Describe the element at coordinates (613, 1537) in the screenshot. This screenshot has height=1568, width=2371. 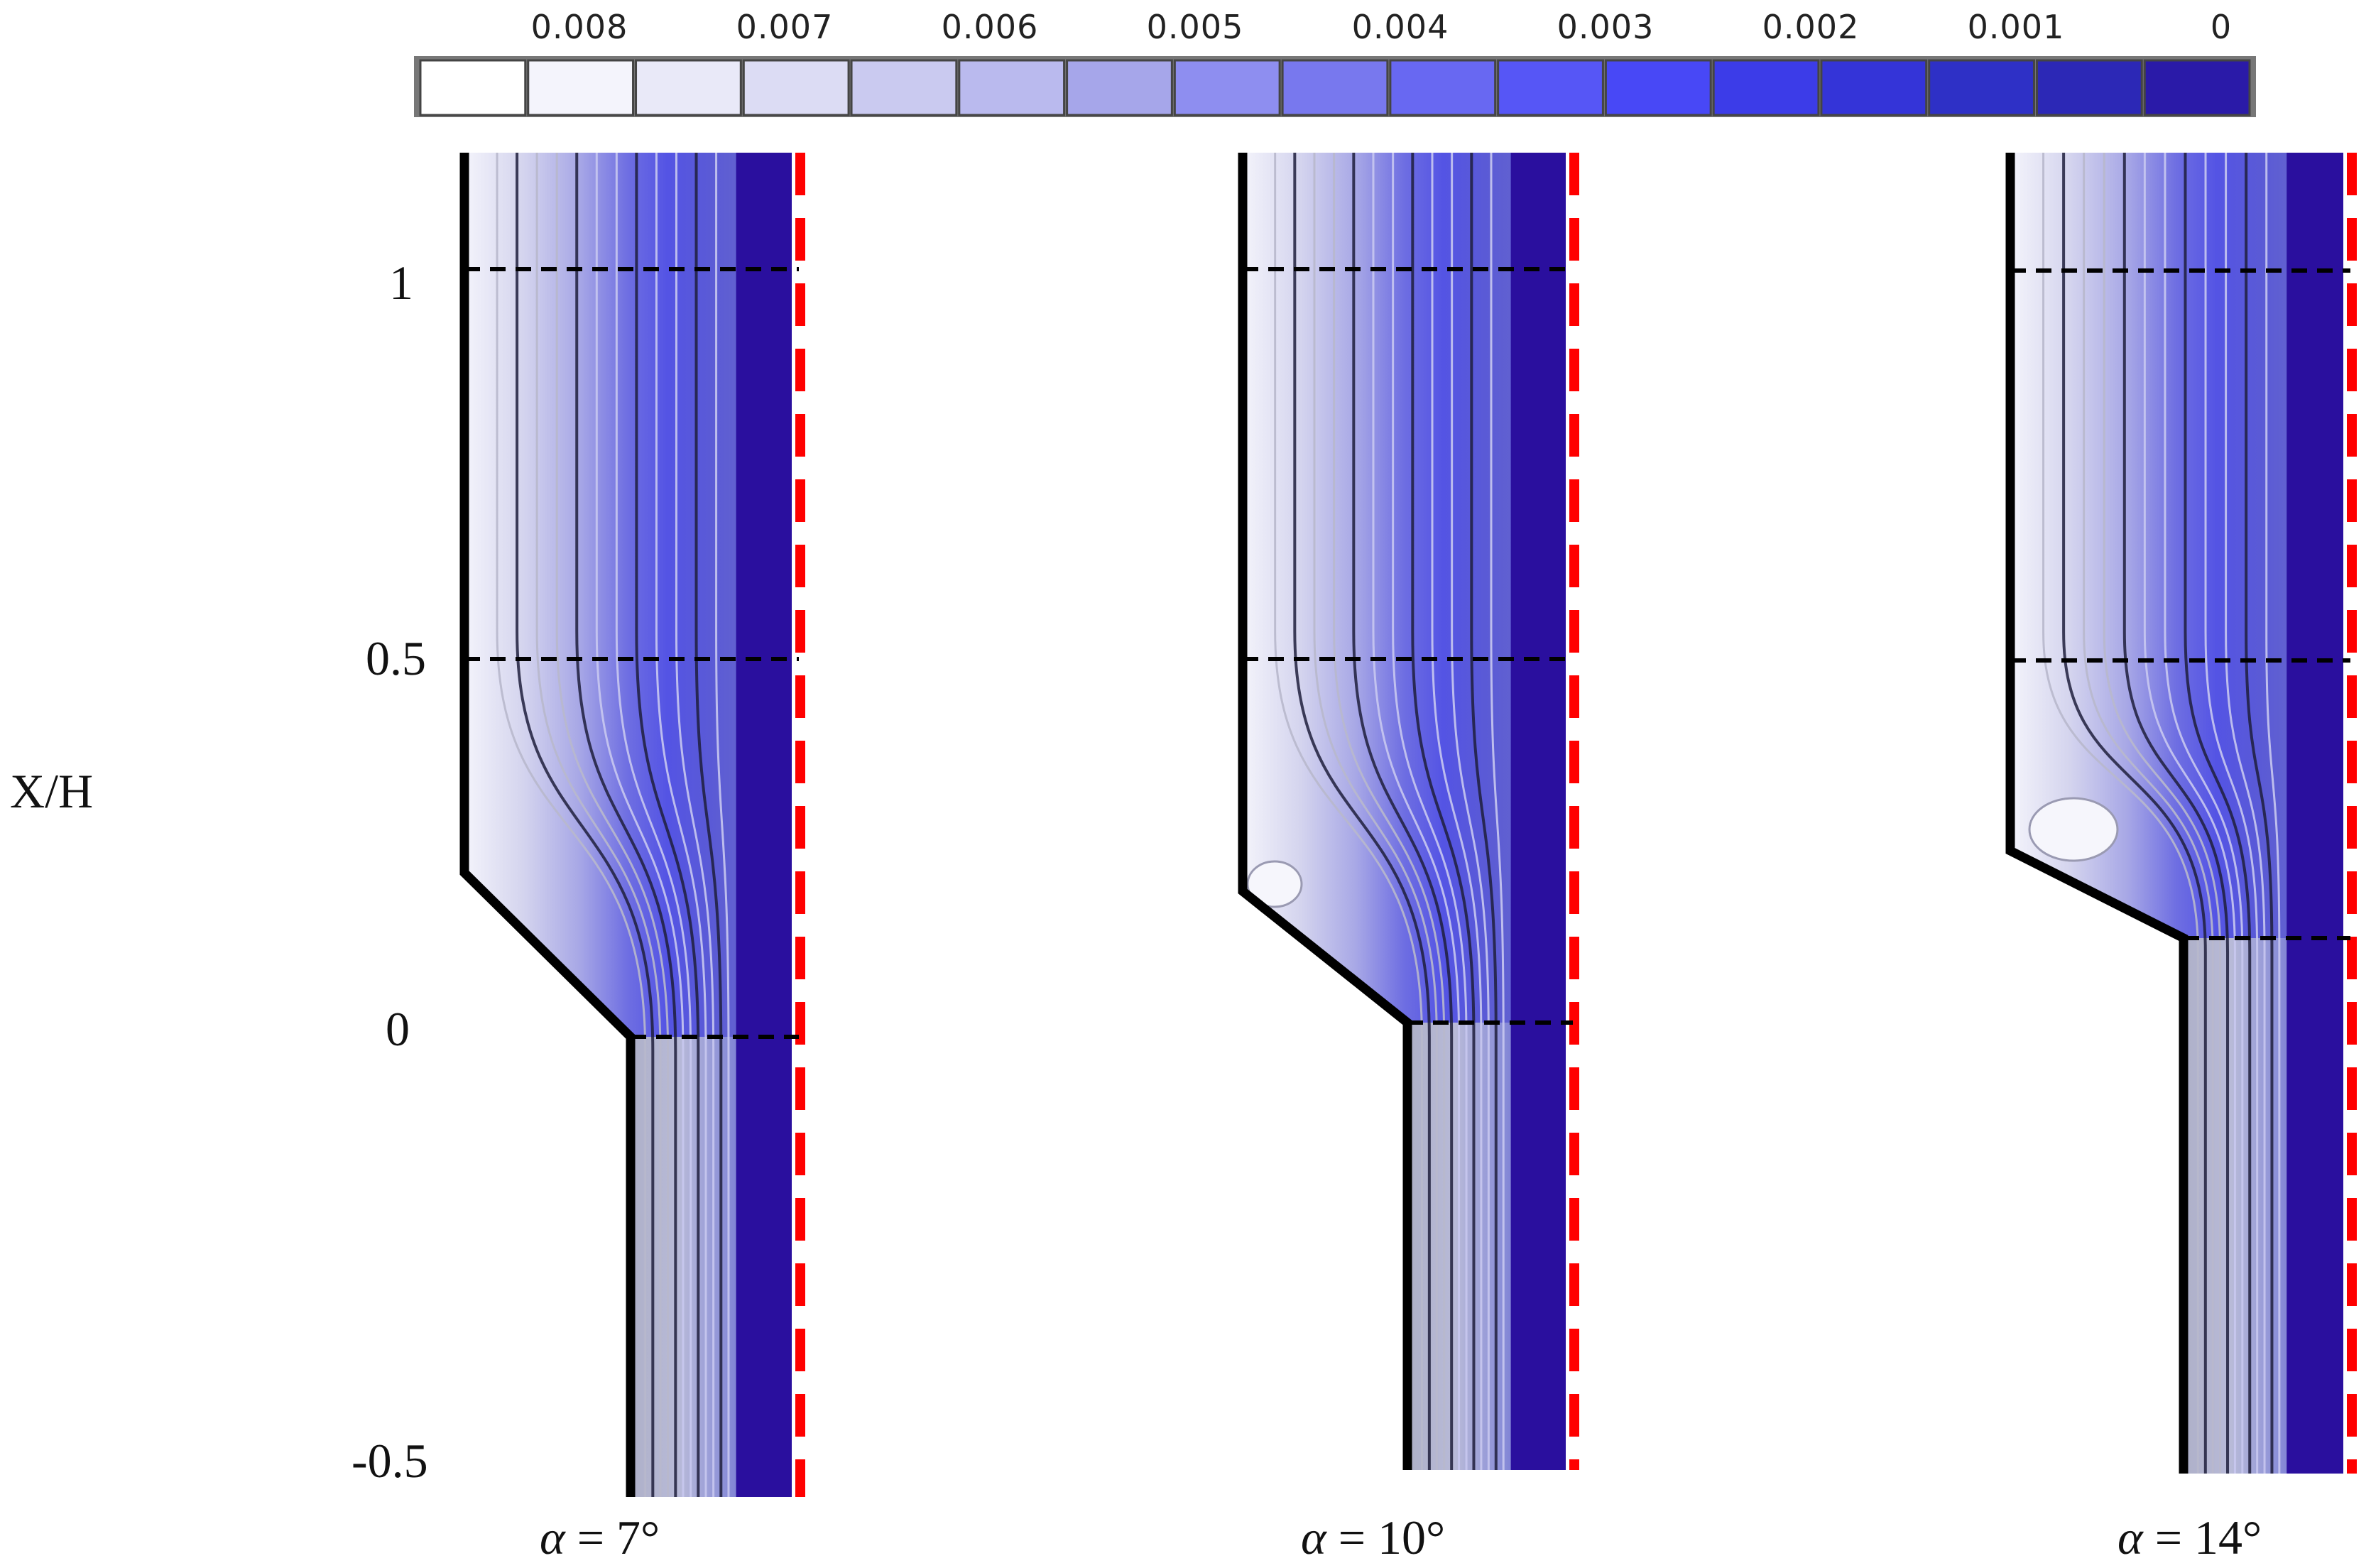
I see `alpha-value: = 7°` at that location.